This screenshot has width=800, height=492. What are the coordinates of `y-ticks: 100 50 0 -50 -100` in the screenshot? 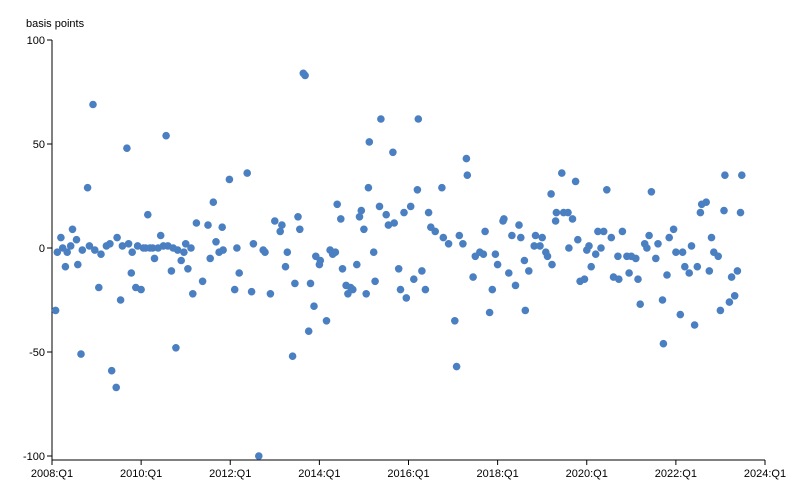 It's located at (37, 249).